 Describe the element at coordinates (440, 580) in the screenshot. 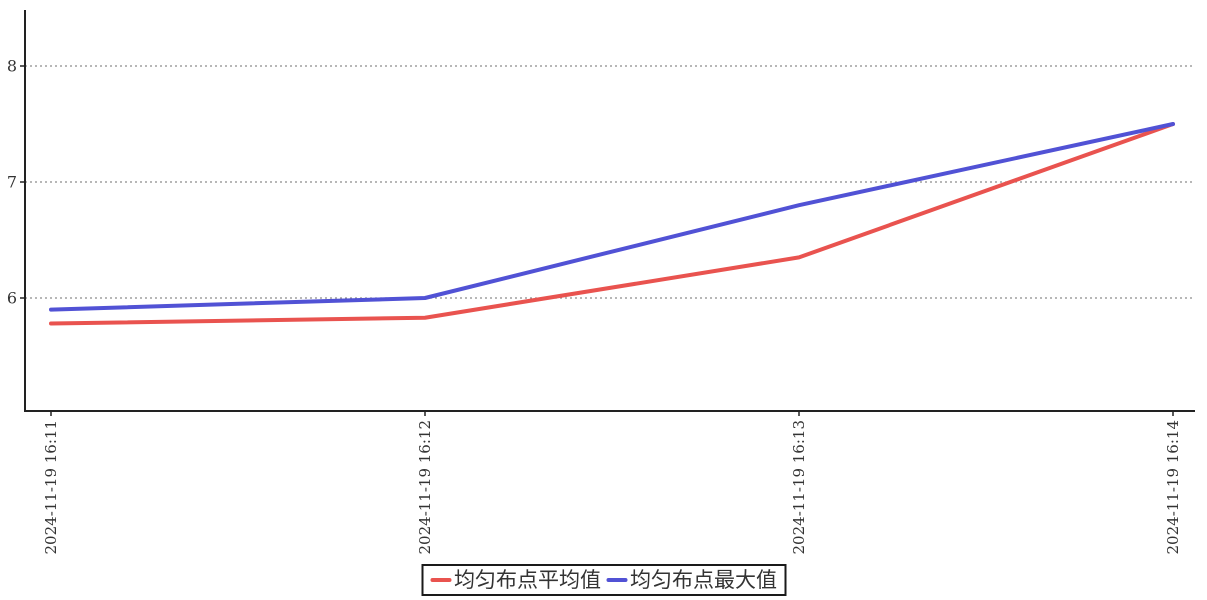

I see `legend-swatch-average` at that location.